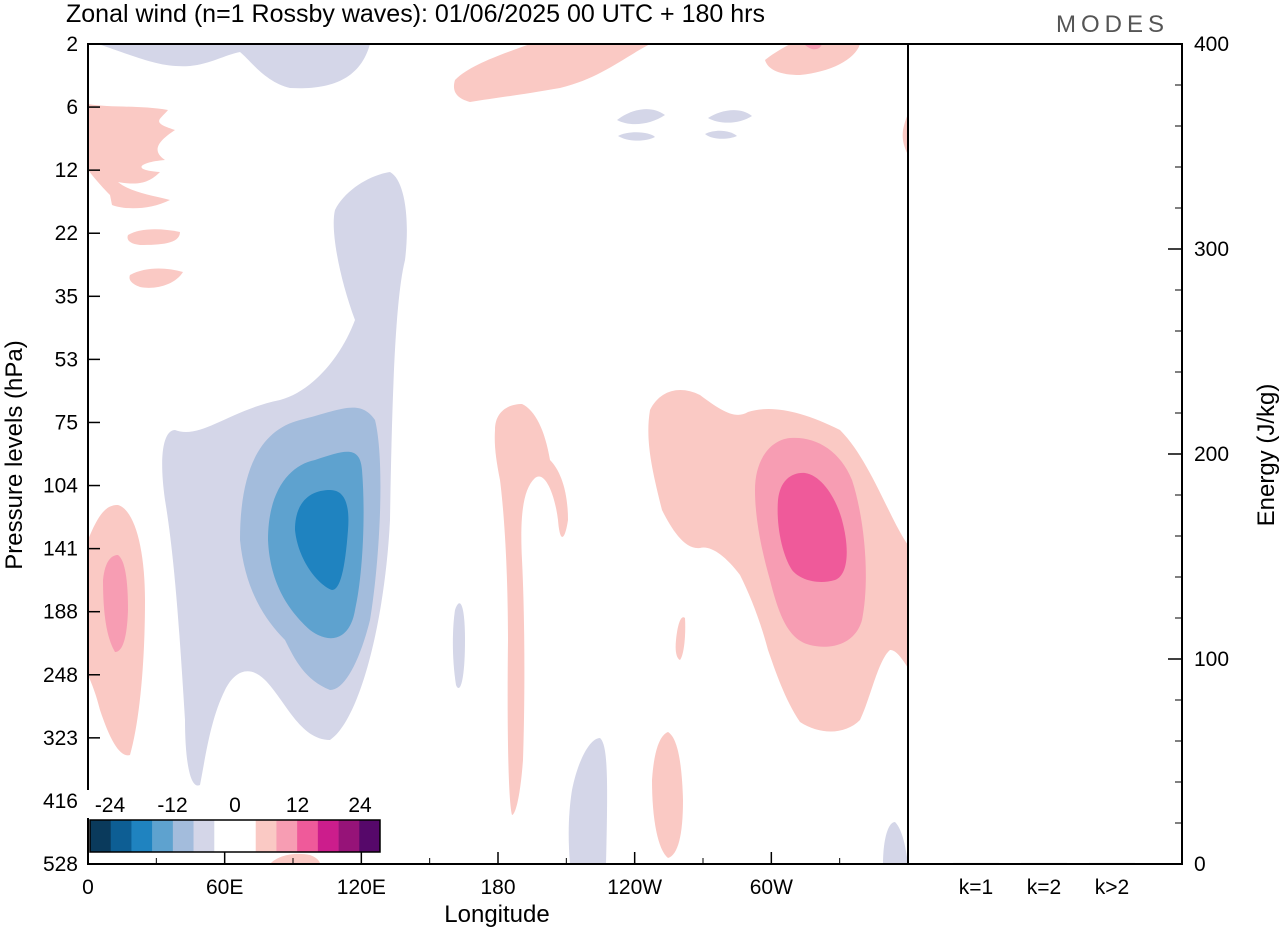 Image resolution: width=1280 pixels, height=930 pixels. What do you see at coordinates (1211, 659) in the screenshot?
I see `energy-tick-label: 100` at bounding box center [1211, 659].